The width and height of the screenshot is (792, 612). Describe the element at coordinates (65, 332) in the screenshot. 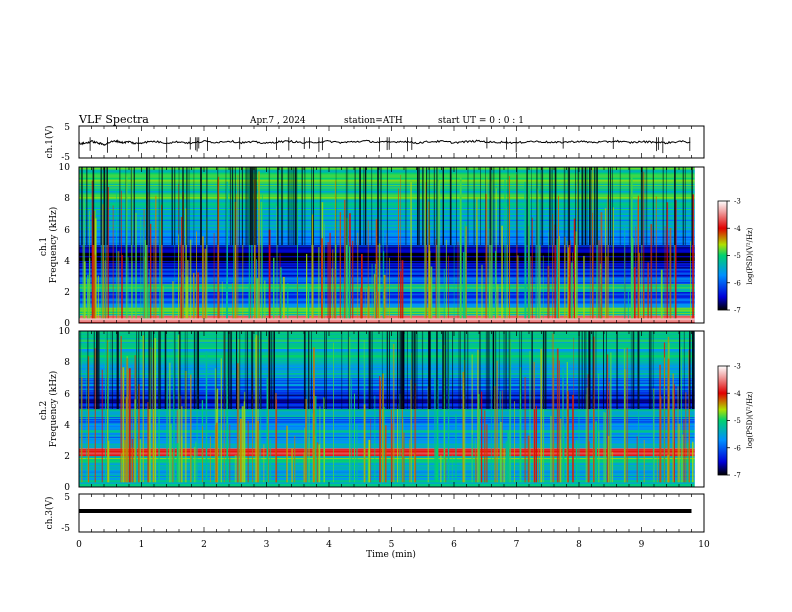

I see `ch2-spec-ytick-10: 10` at that location.